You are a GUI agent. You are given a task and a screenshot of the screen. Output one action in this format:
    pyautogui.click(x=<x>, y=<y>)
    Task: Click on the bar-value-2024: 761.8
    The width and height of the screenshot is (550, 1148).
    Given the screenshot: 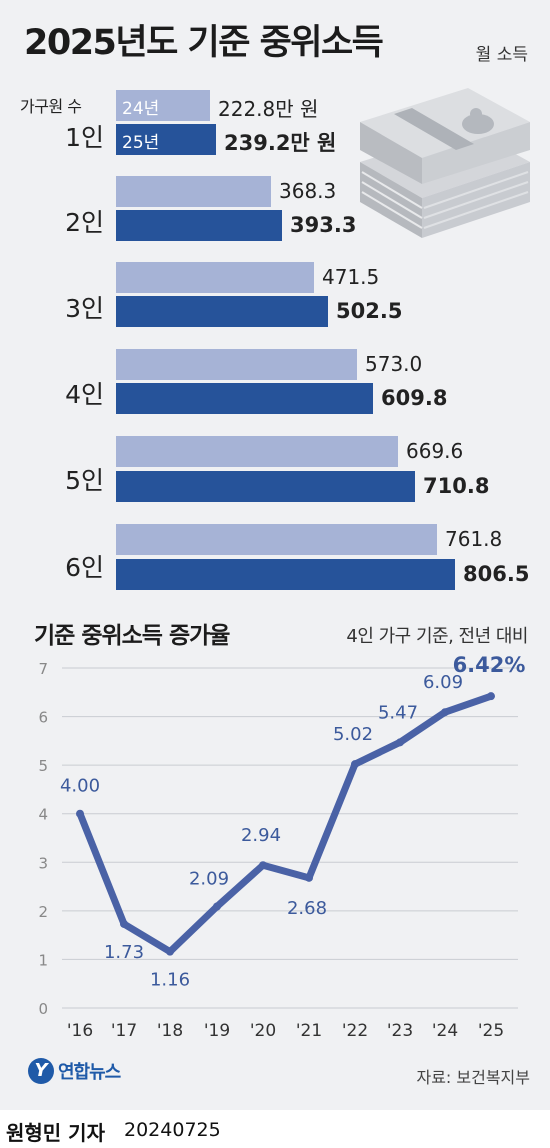 What is the action you would take?
    pyautogui.click(x=474, y=539)
    